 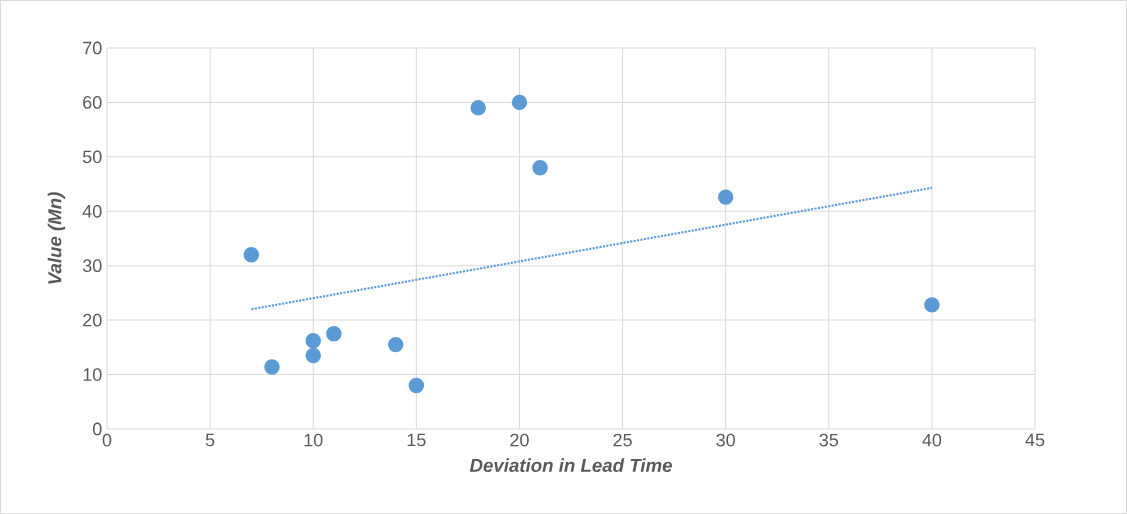 What do you see at coordinates (829, 440) in the screenshot?
I see `x-tick-label: 35` at bounding box center [829, 440].